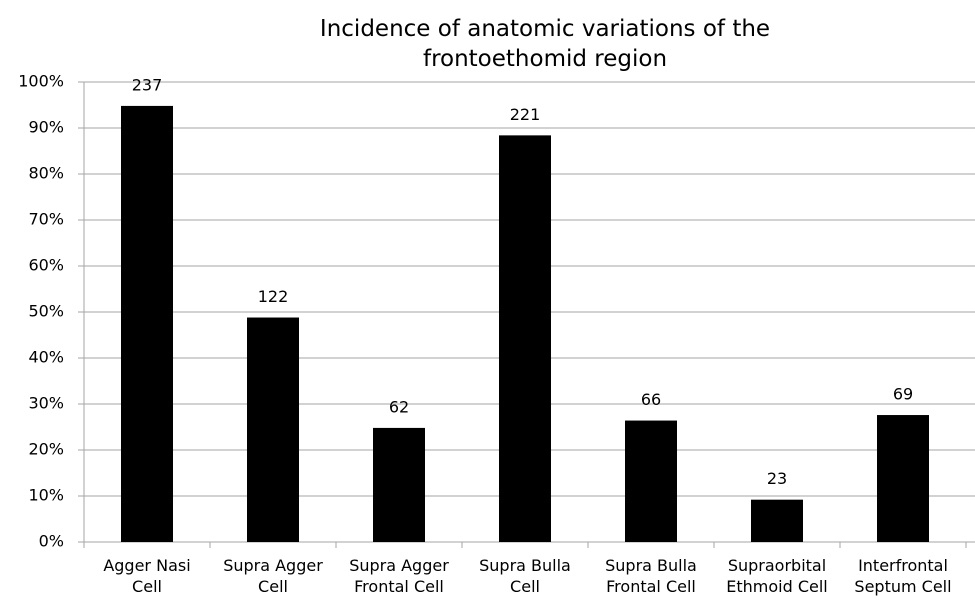 The width and height of the screenshot is (975, 607). What do you see at coordinates (651, 399) in the screenshot?
I see `data-label: 66` at bounding box center [651, 399].